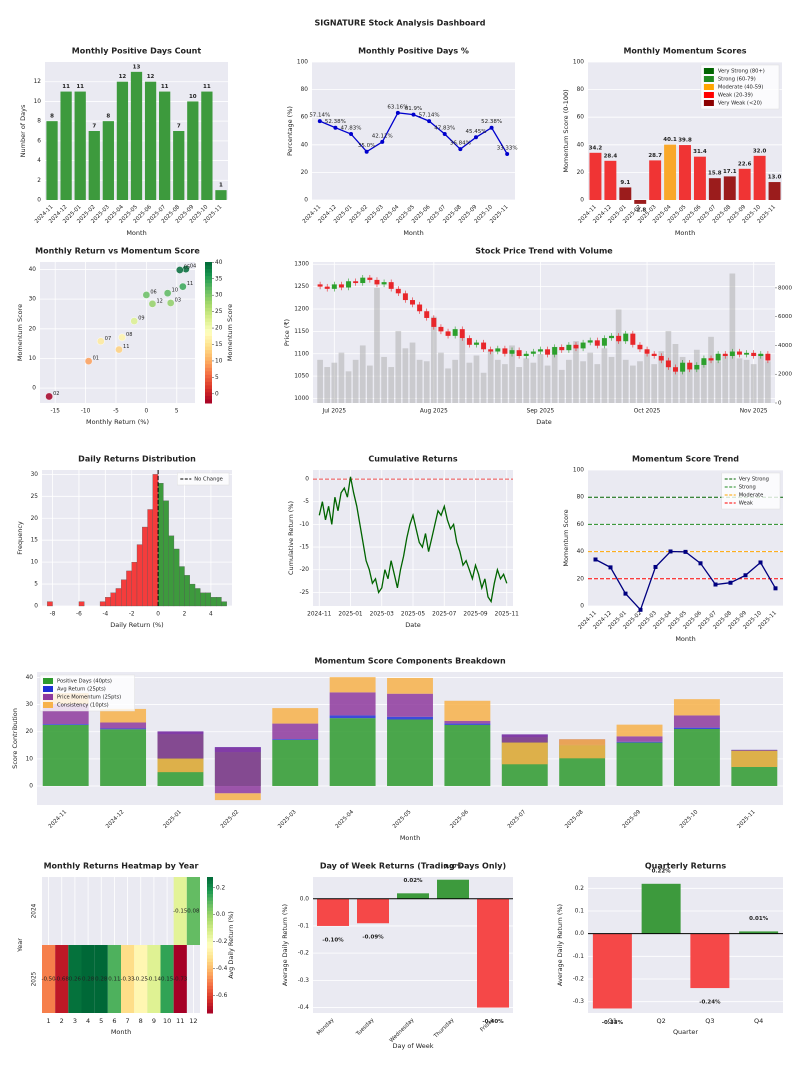 Image resolution: width=800 pixels, height=1066 pixels. Describe the element at coordinates (301, 377) in the screenshot. I see `y-tick-label: 1050` at that location.